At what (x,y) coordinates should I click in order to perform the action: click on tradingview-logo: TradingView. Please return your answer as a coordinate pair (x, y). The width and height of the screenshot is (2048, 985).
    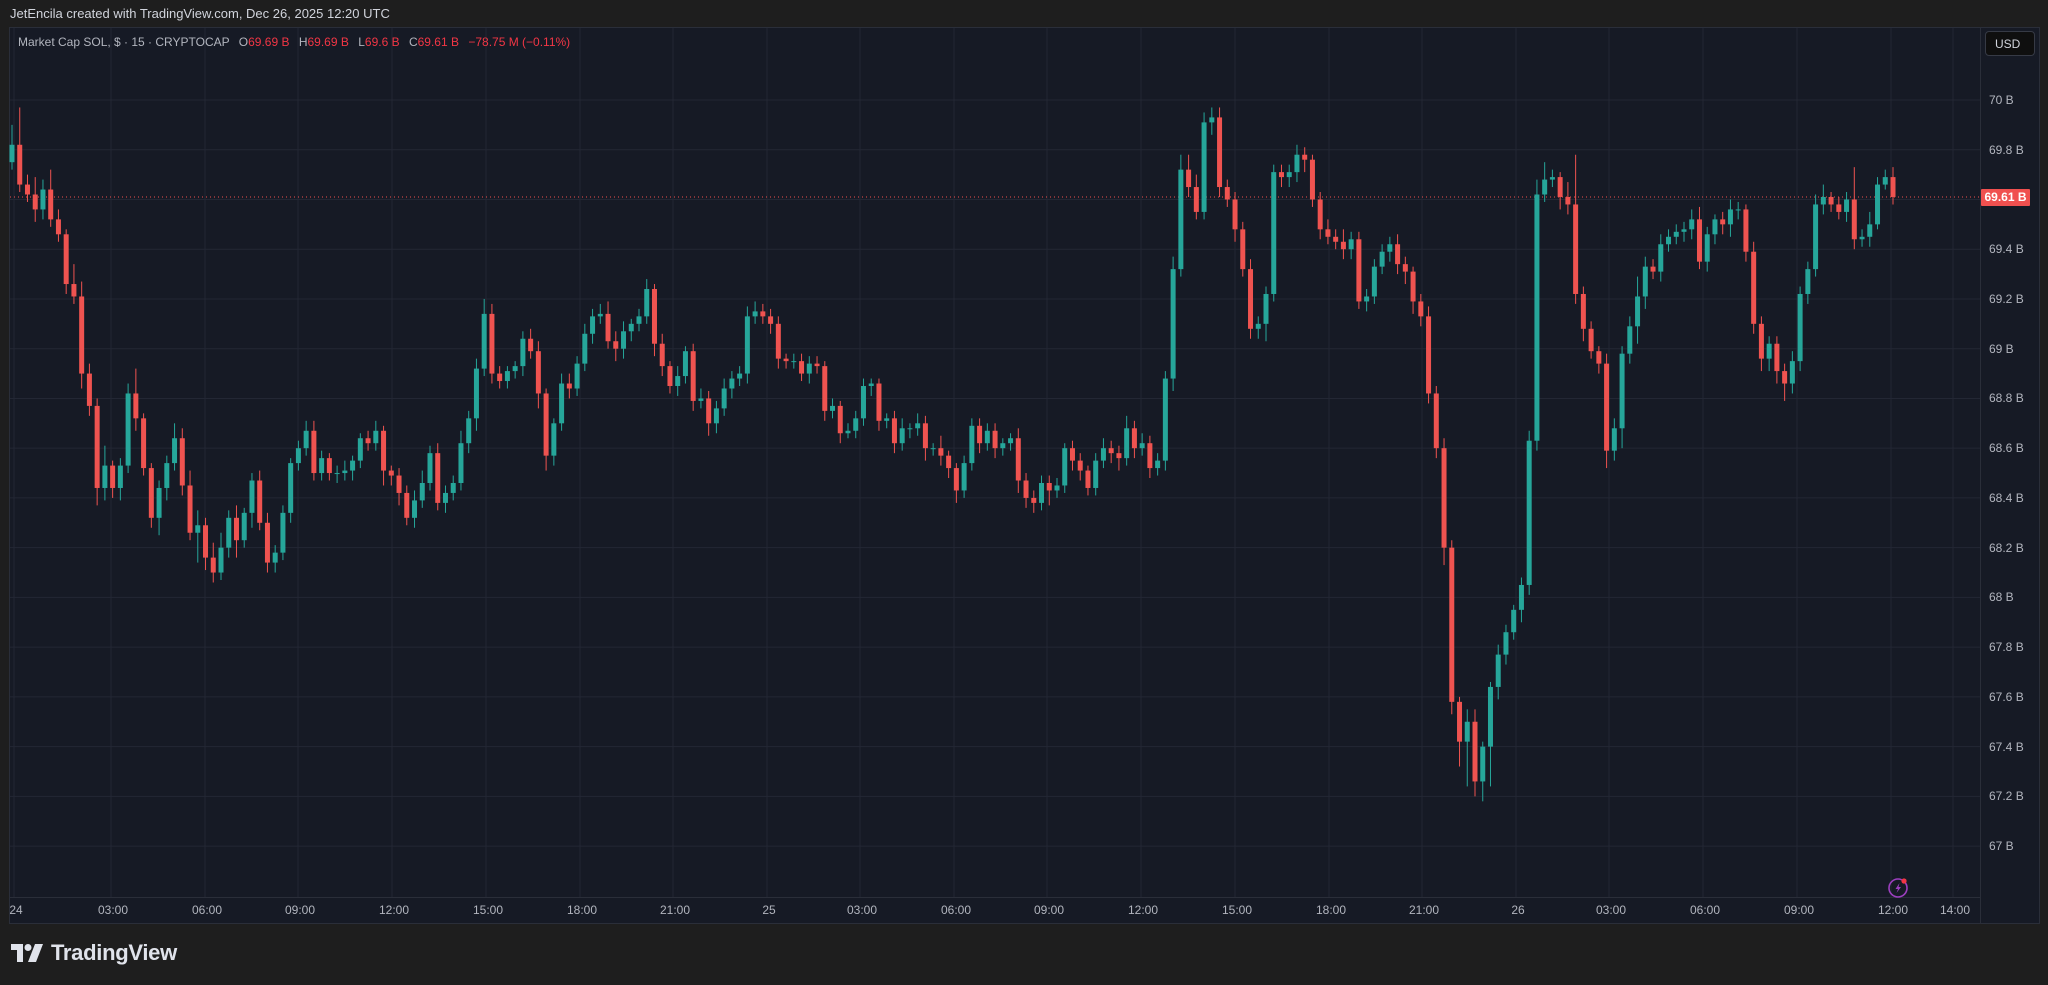
    Looking at the image, I should click on (94, 953).